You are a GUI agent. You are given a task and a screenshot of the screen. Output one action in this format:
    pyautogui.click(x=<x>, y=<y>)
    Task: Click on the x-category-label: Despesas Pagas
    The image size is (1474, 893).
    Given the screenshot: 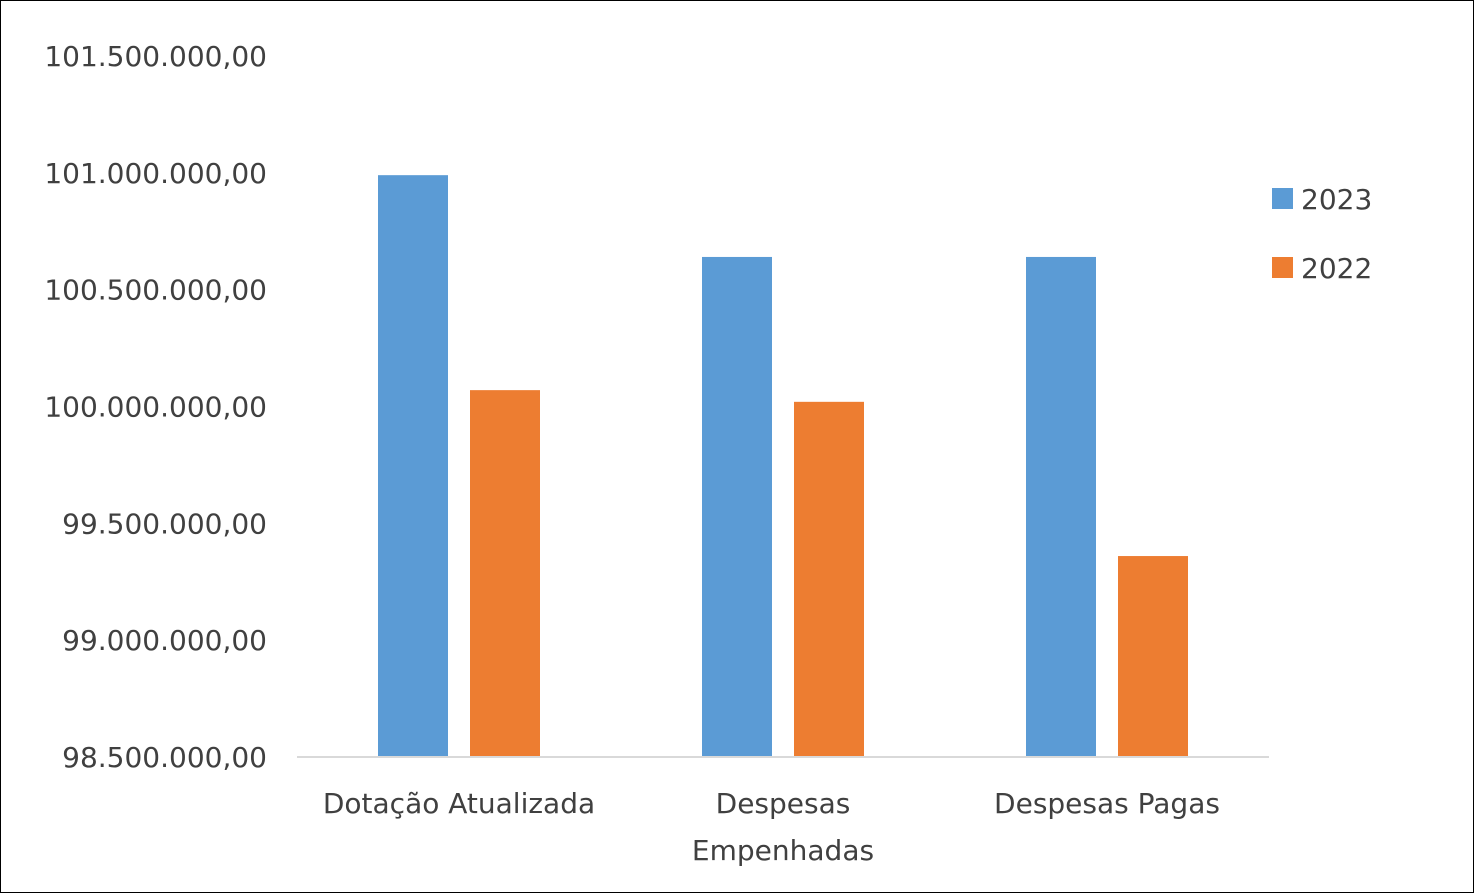 What is the action you would take?
    pyautogui.click(x=1107, y=803)
    